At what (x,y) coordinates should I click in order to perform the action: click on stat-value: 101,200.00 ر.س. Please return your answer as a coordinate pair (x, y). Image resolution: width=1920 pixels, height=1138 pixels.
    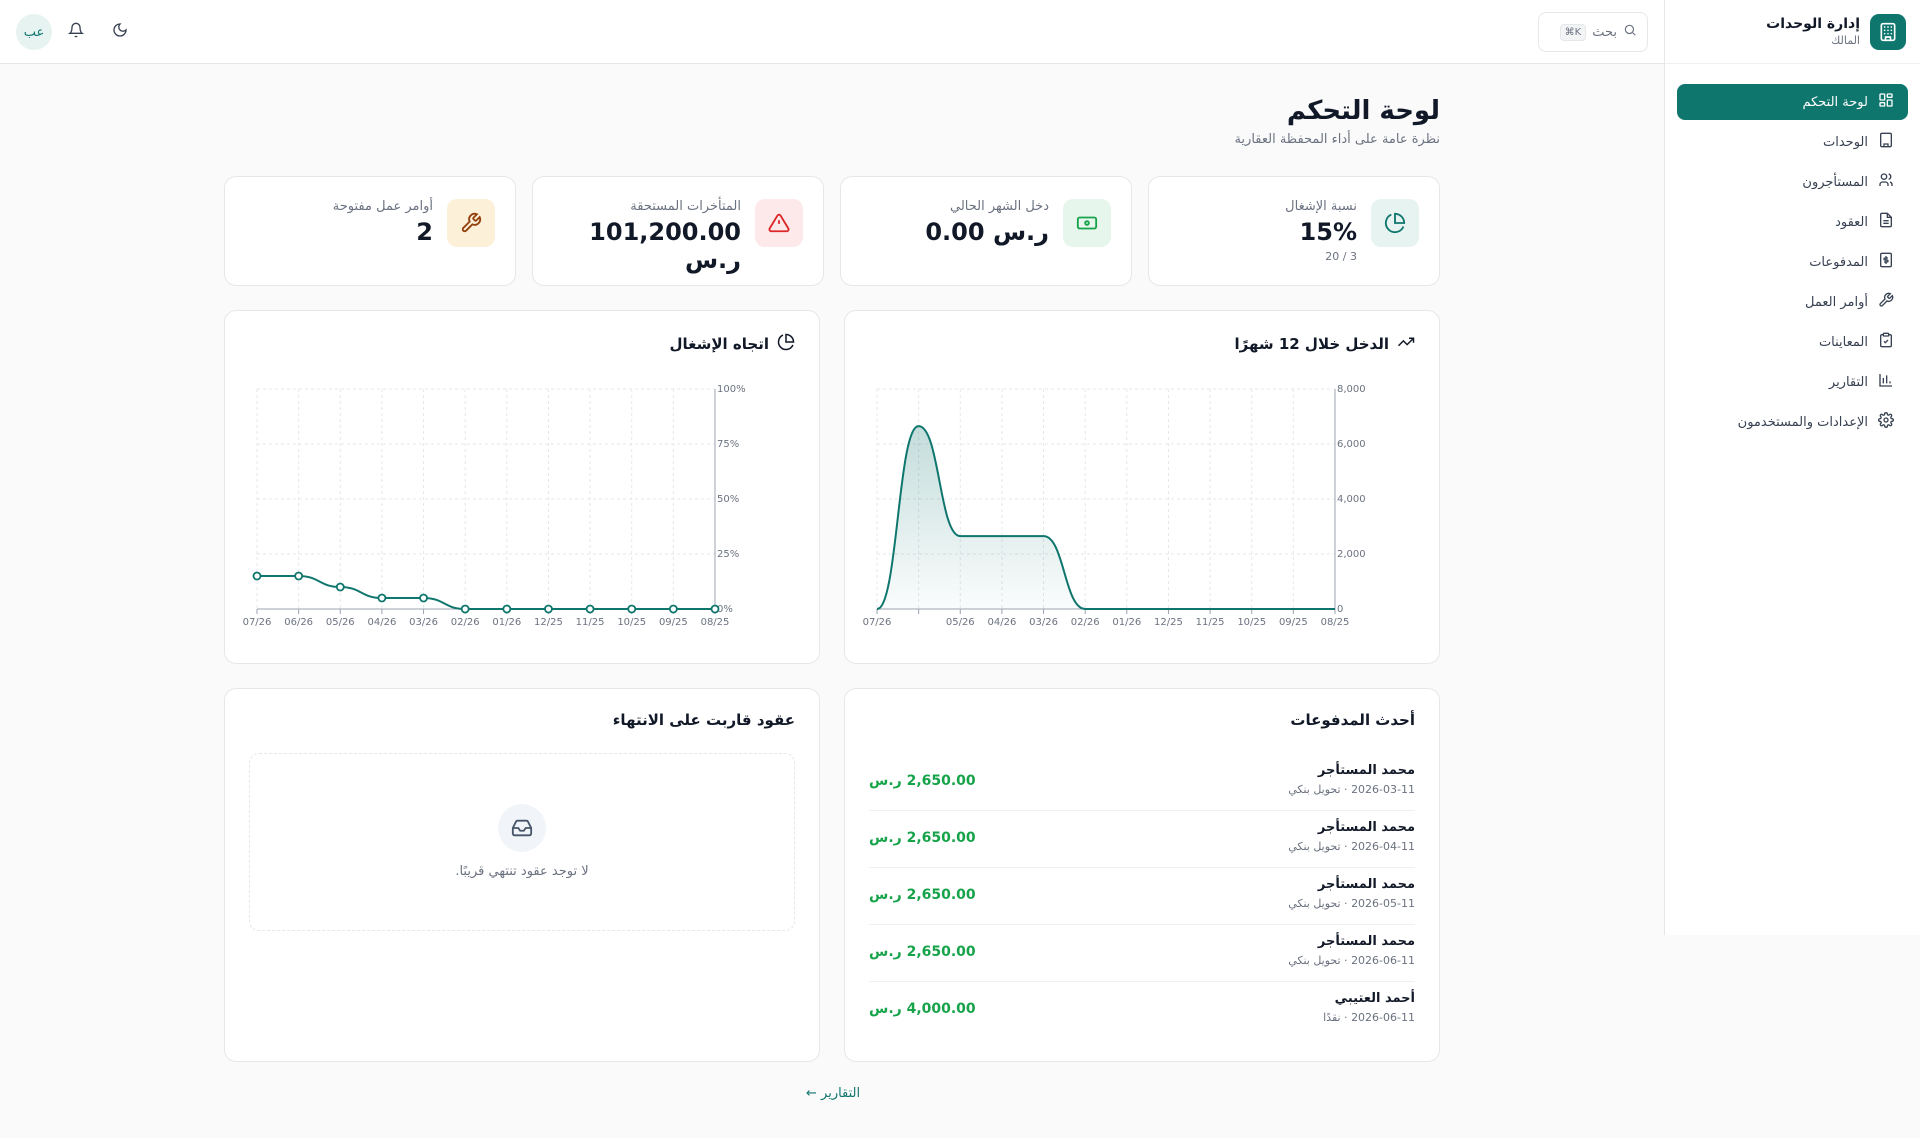
    Looking at the image, I should click on (665, 246).